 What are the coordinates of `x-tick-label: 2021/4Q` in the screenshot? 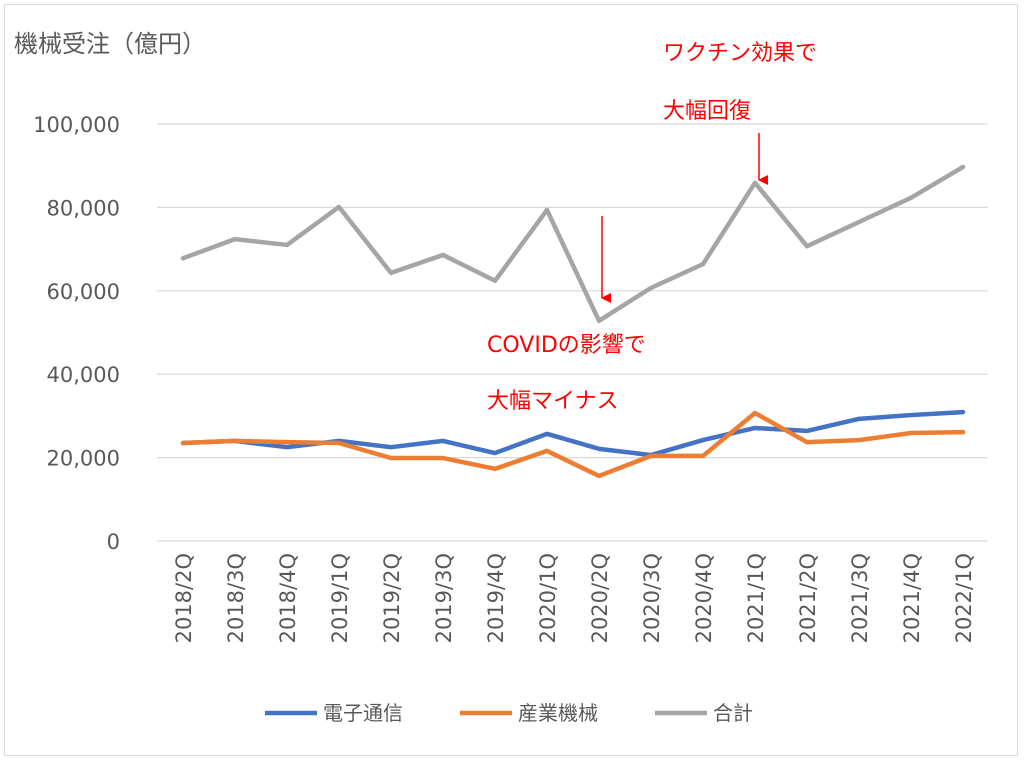 It's located at (912, 598).